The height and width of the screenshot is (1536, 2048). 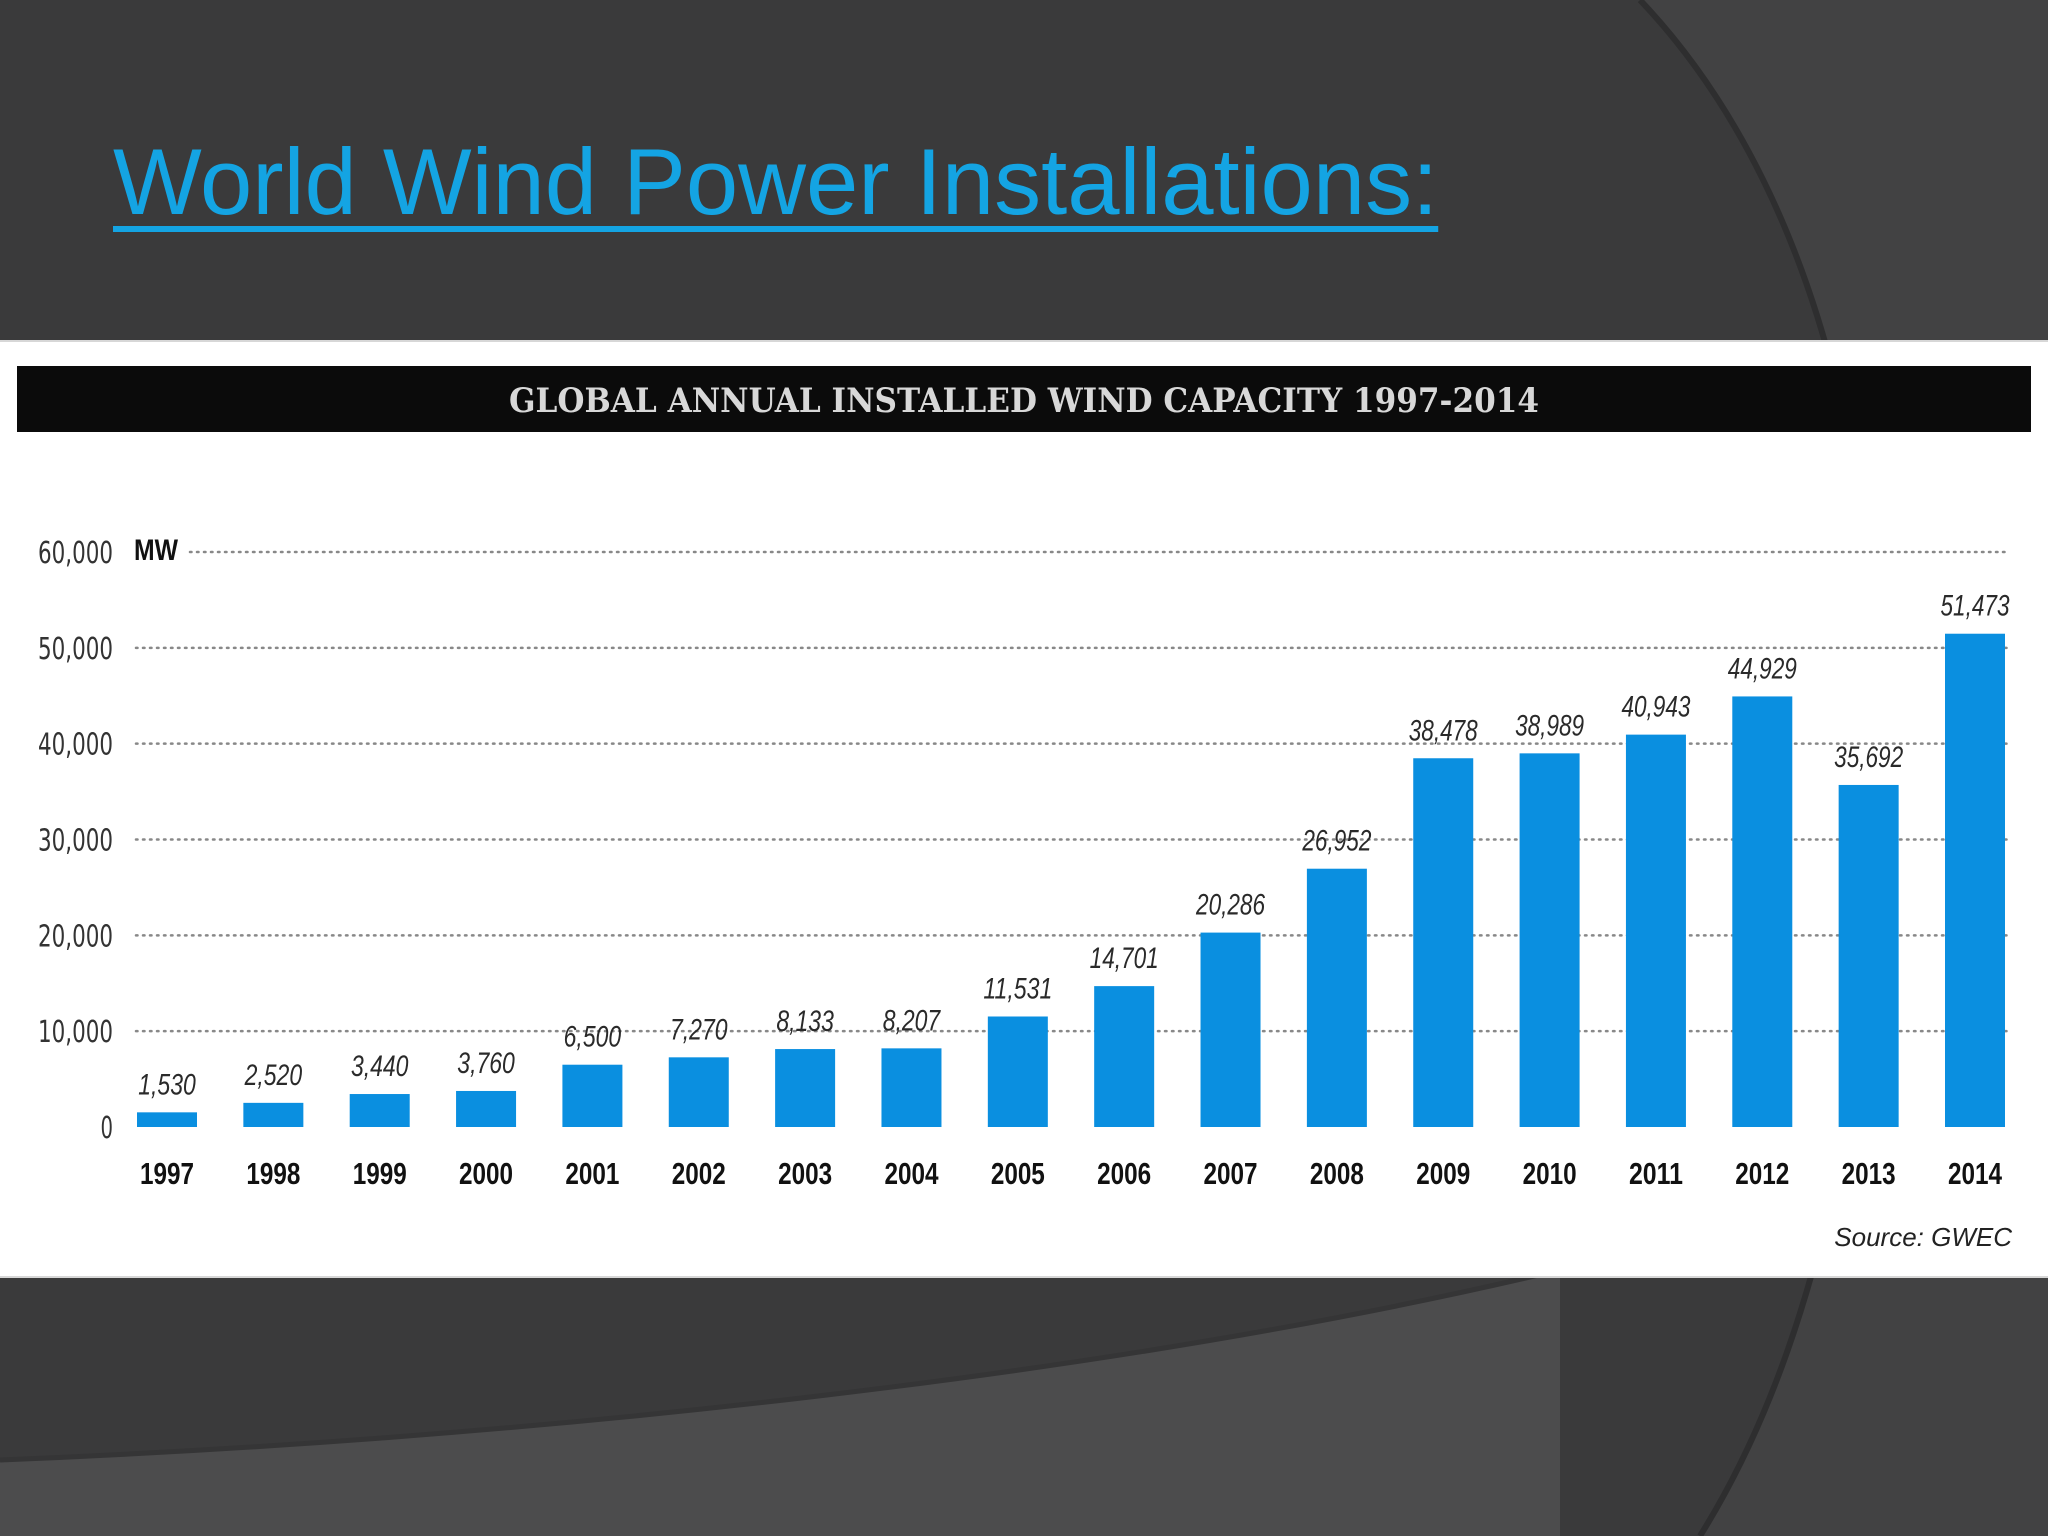 What do you see at coordinates (1868, 955) in the screenshot?
I see `bar-2013` at bounding box center [1868, 955].